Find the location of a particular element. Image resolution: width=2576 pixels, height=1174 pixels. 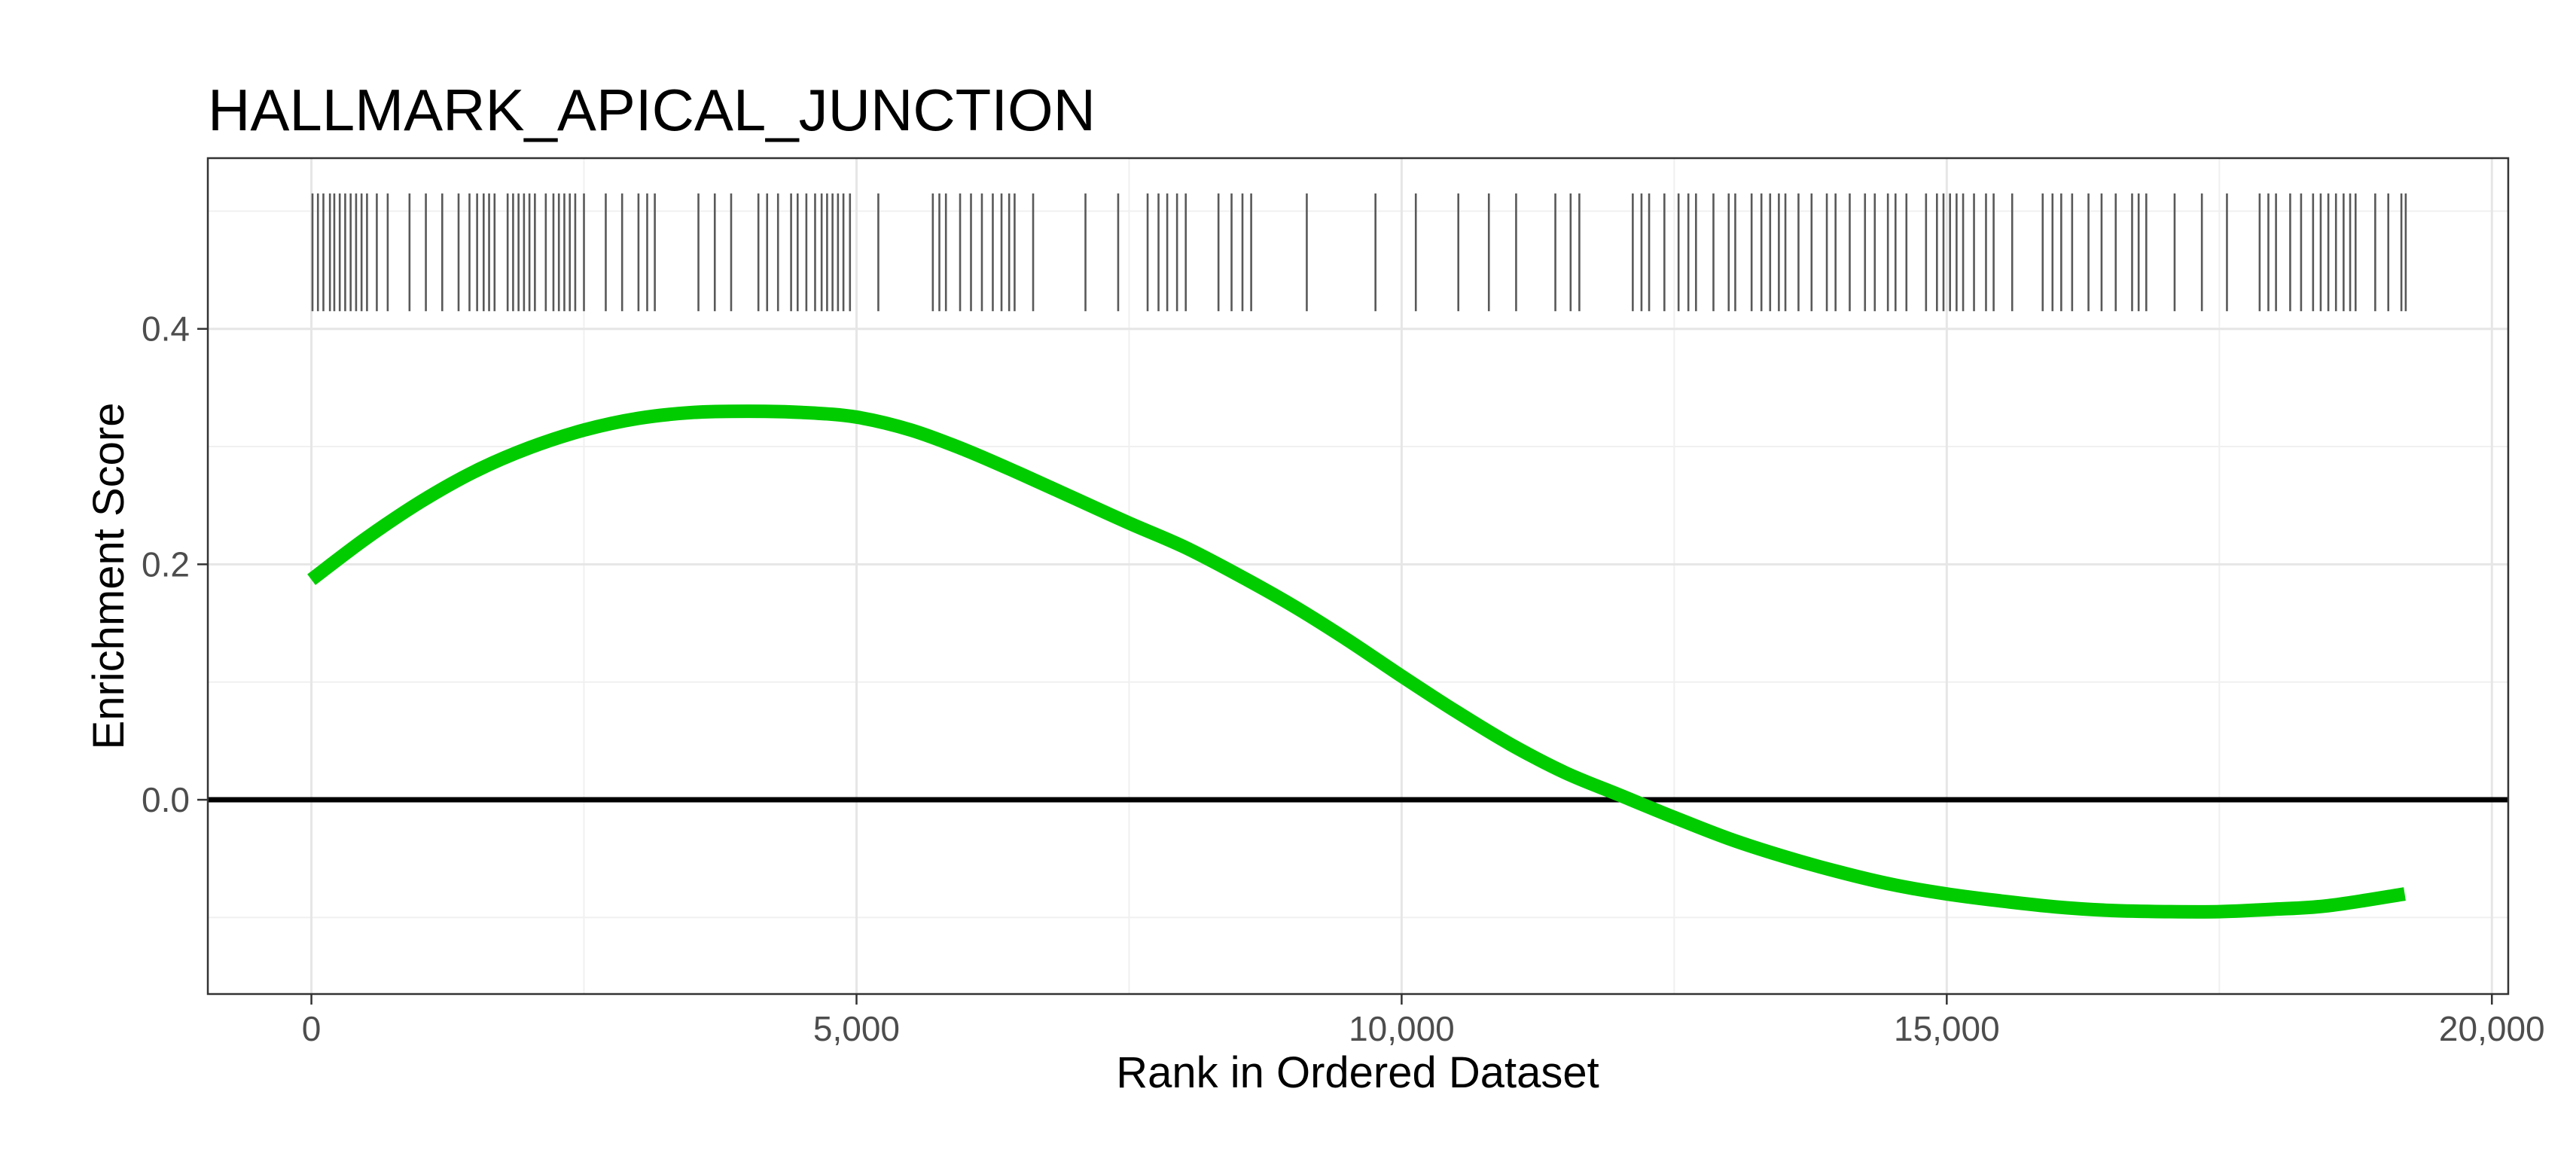

x-tick-label: 15,000 is located at coordinates (1947, 1028).